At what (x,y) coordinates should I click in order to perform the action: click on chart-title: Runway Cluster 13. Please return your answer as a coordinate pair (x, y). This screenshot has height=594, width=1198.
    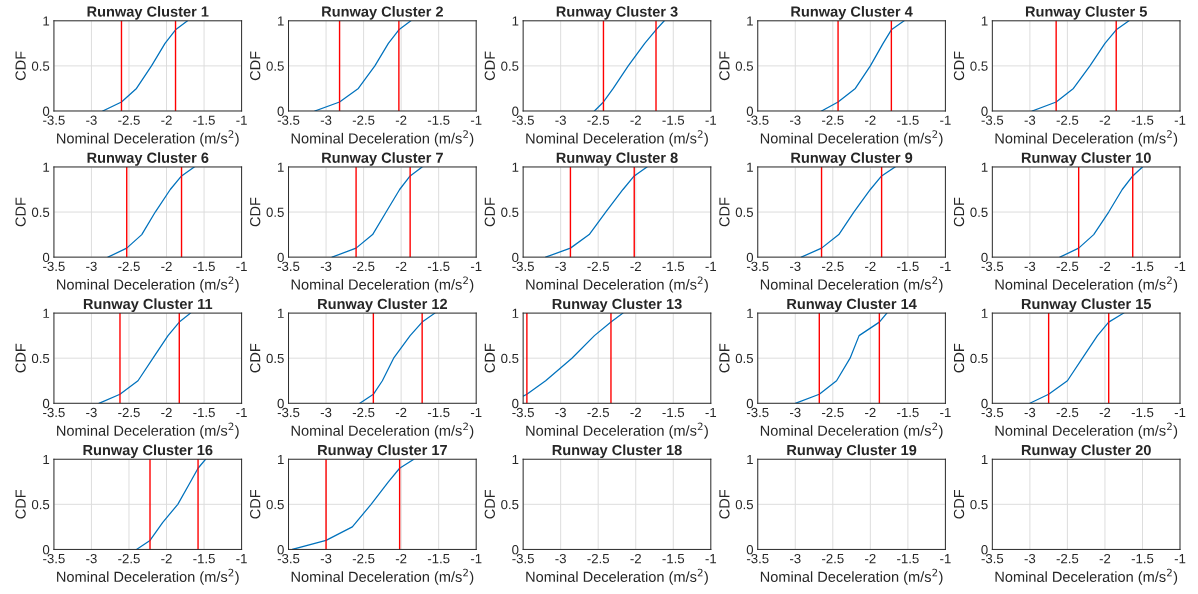
    Looking at the image, I should click on (617, 305).